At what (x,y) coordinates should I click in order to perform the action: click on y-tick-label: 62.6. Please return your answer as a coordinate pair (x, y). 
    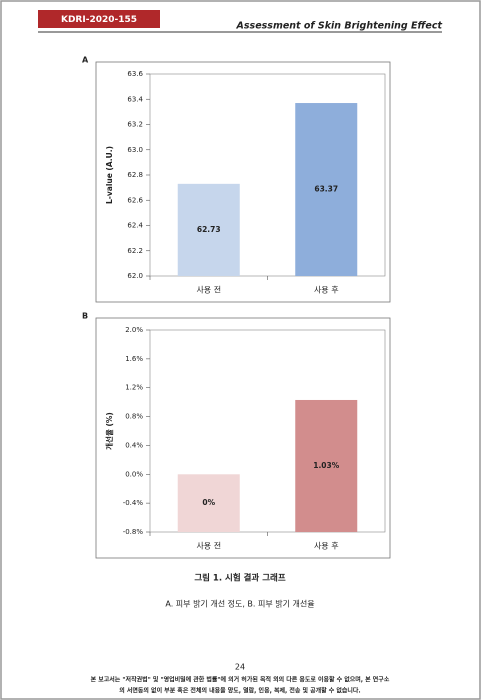
    Looking at the image, I should click on (135, 200).